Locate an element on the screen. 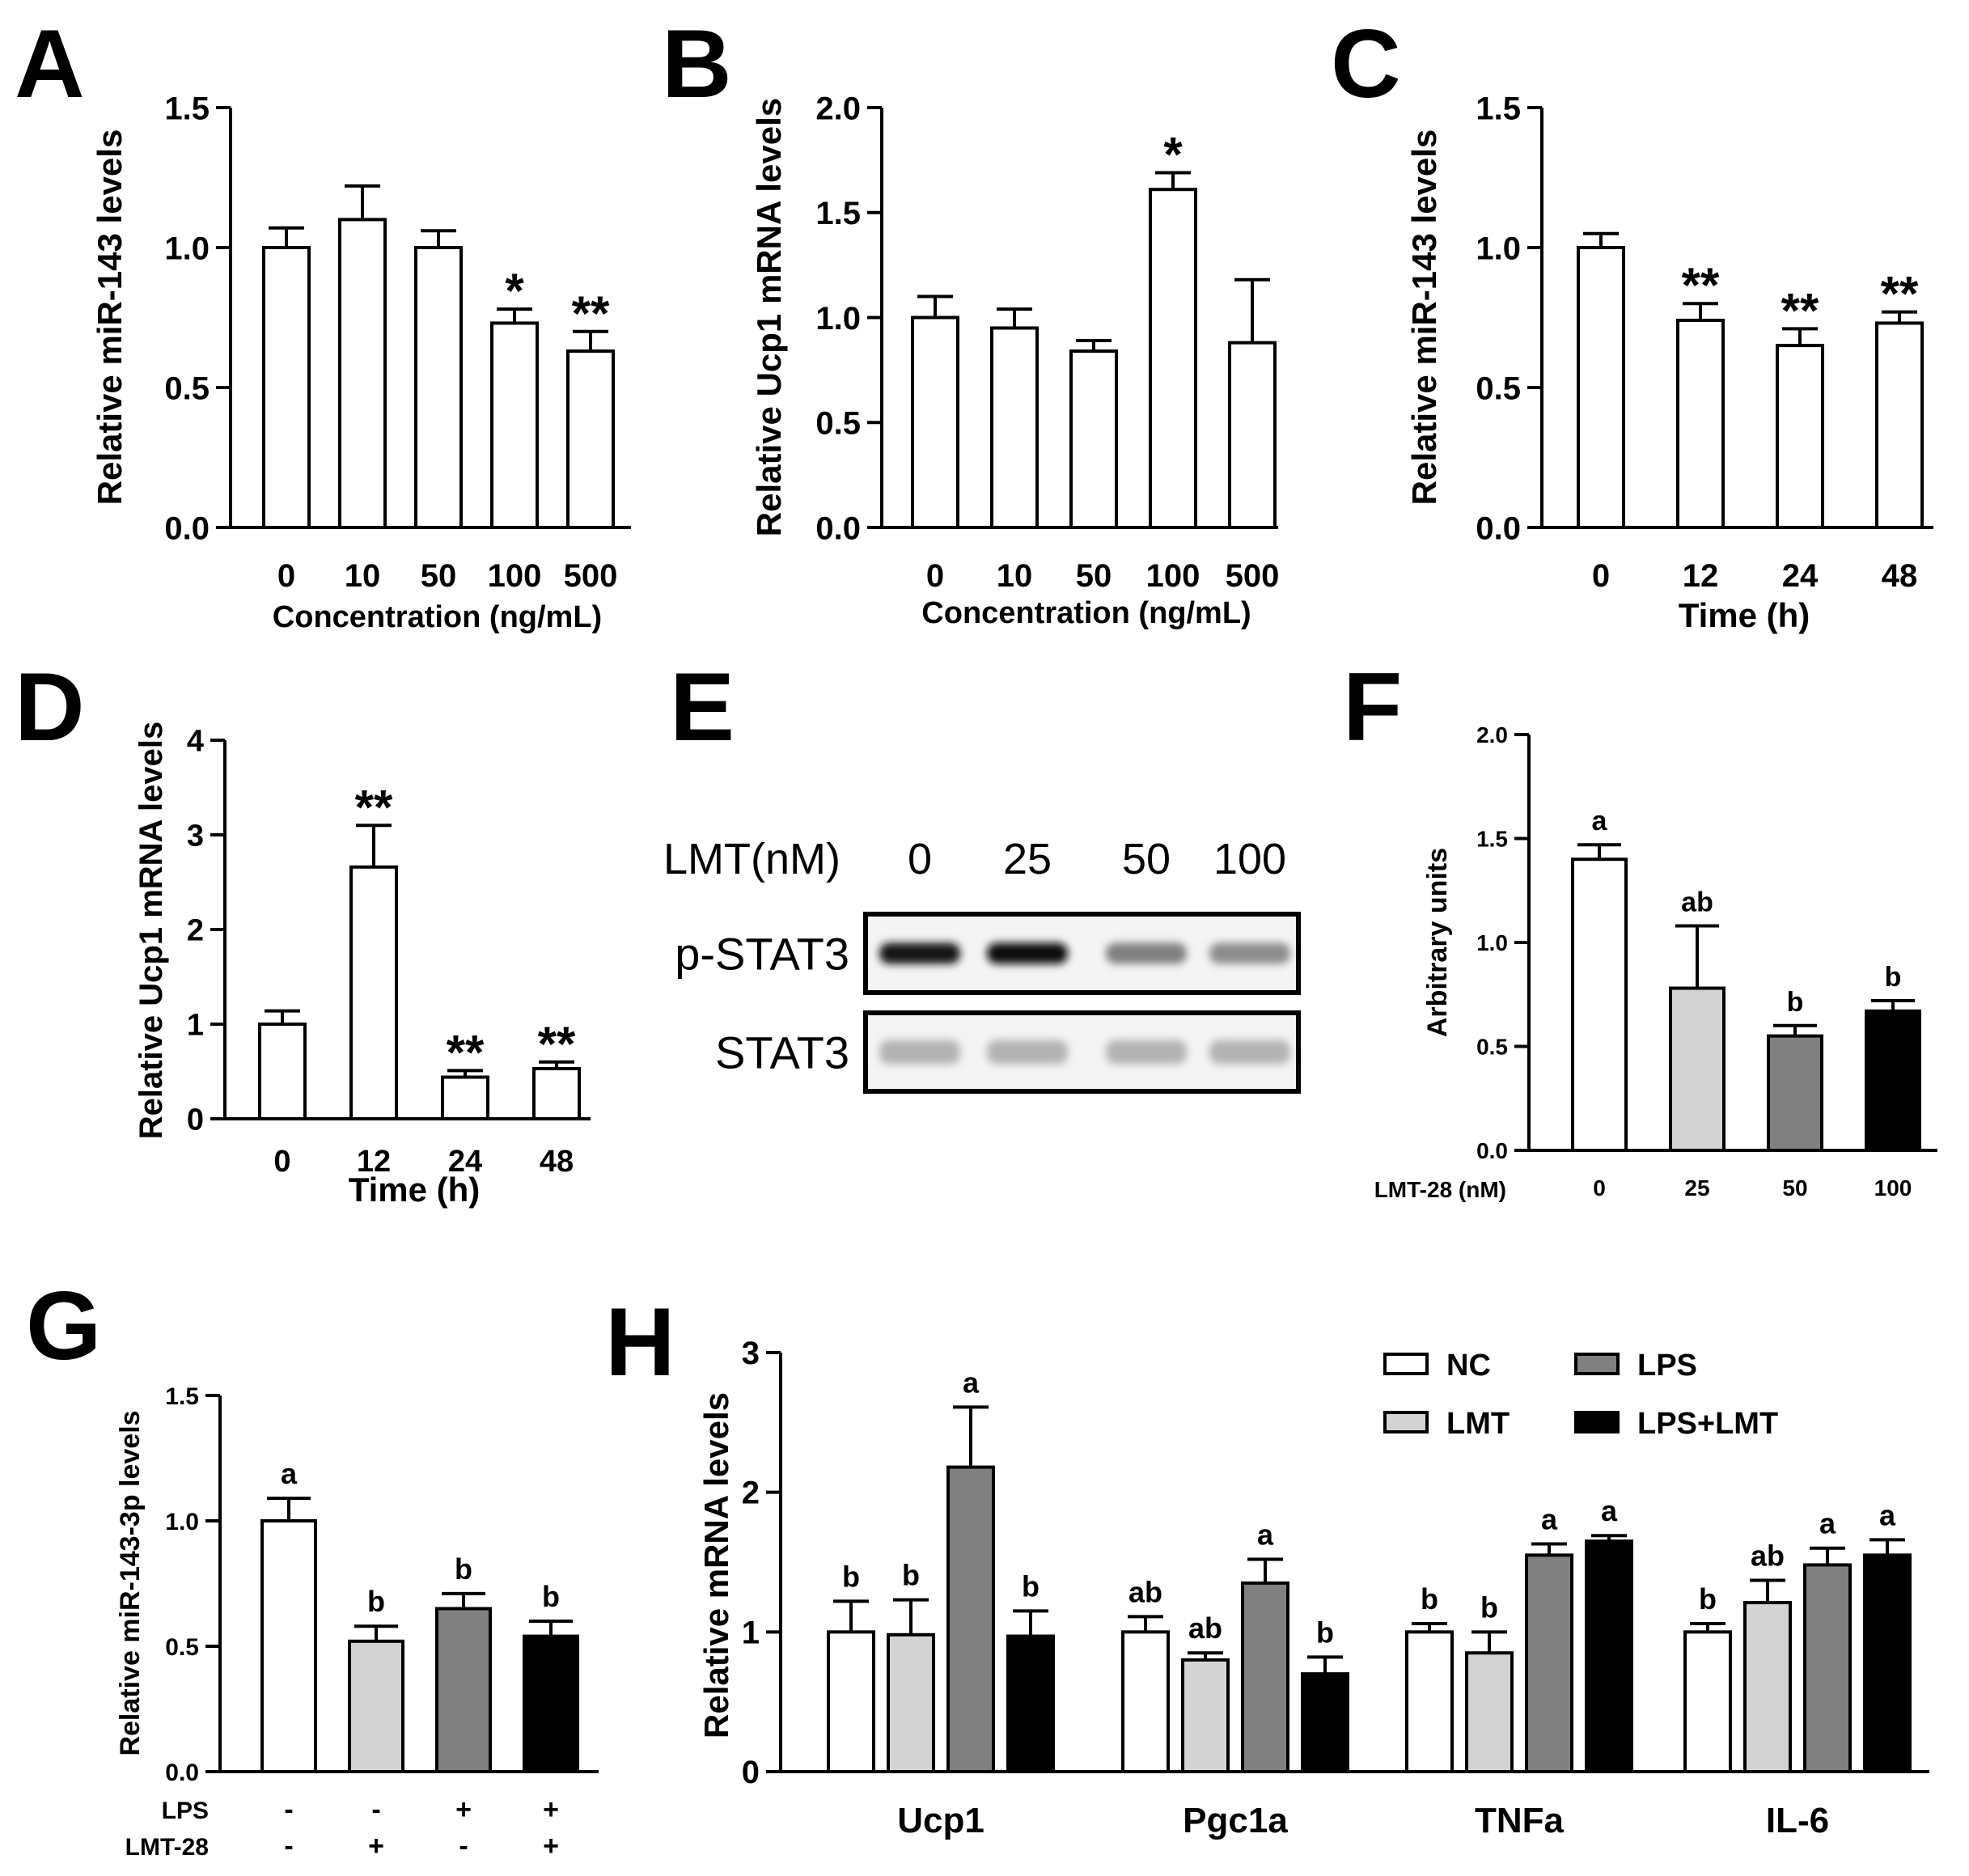 The width and height of the screenshot is (1969, 1876). x-axis-label: LMT-28 (nM) is located at coordinates (1440, 1189).